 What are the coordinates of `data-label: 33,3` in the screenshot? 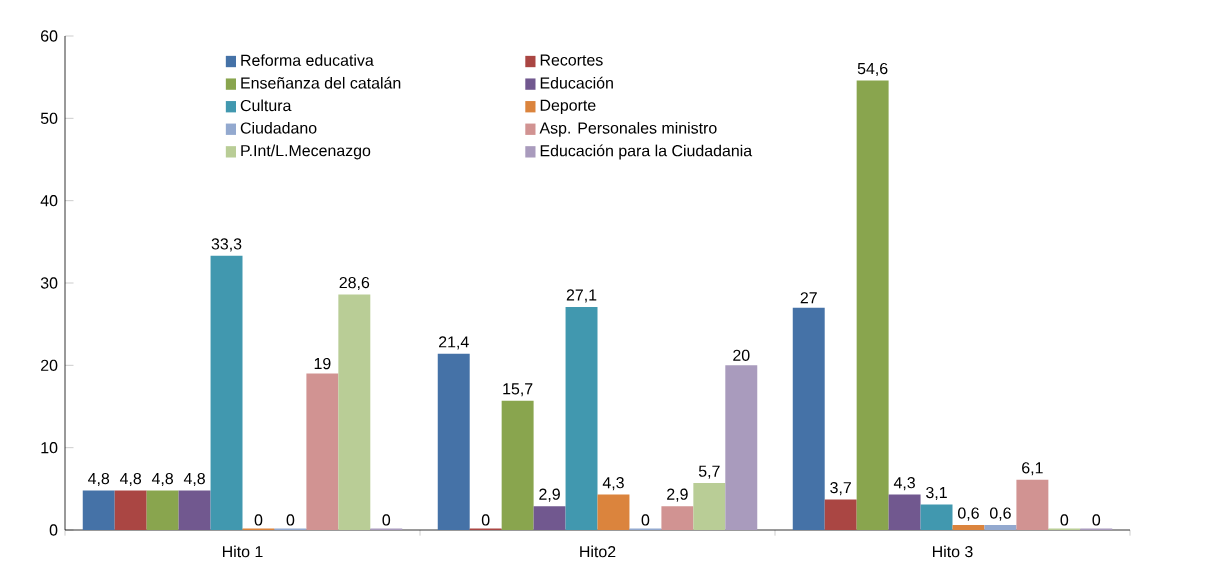 It's located at (226, 245).